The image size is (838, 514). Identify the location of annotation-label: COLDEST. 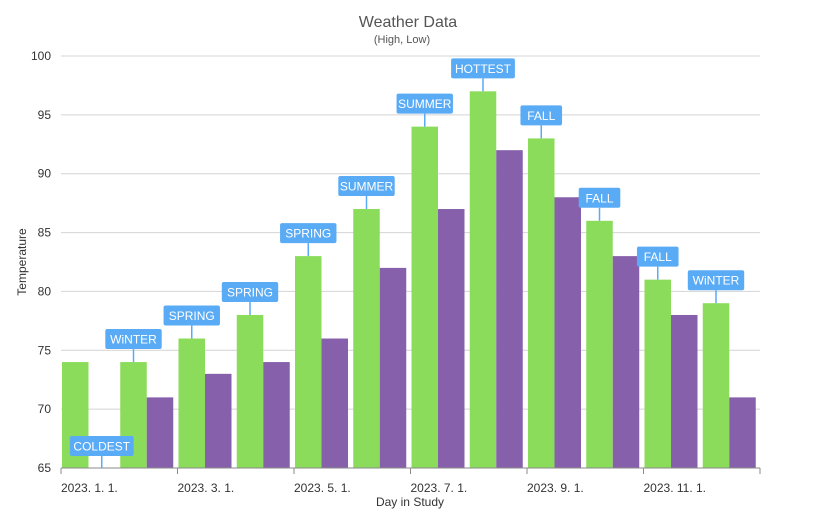
(101, 447).